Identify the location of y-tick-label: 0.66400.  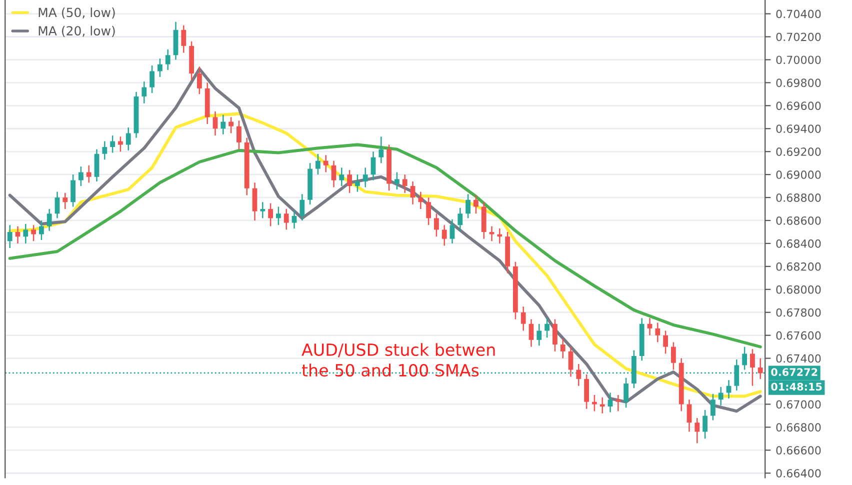
(798, 473).